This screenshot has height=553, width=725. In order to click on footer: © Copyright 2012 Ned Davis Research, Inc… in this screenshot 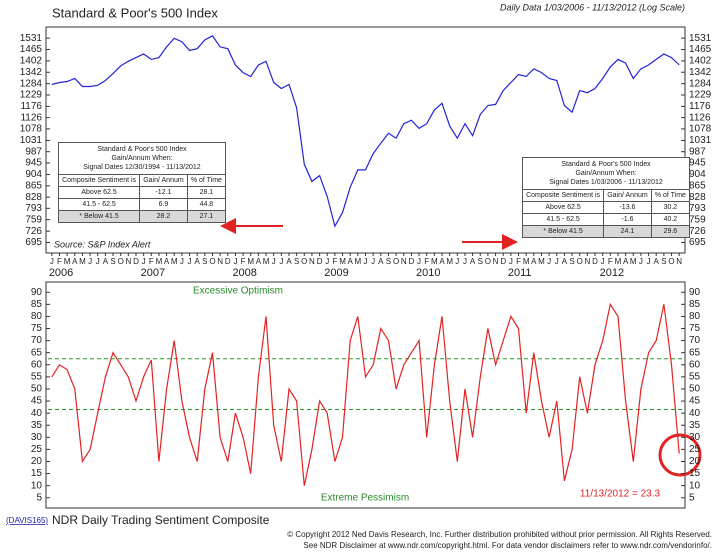, I will do `click(499, 534)`.